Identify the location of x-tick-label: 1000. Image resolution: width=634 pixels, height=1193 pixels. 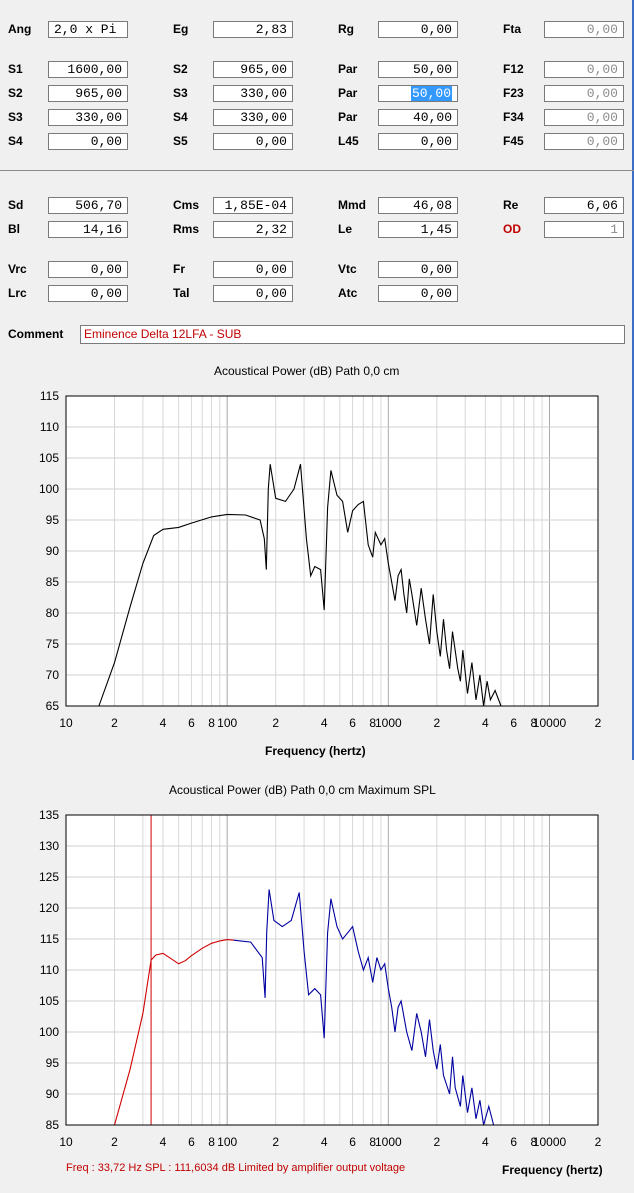
(388, 723).